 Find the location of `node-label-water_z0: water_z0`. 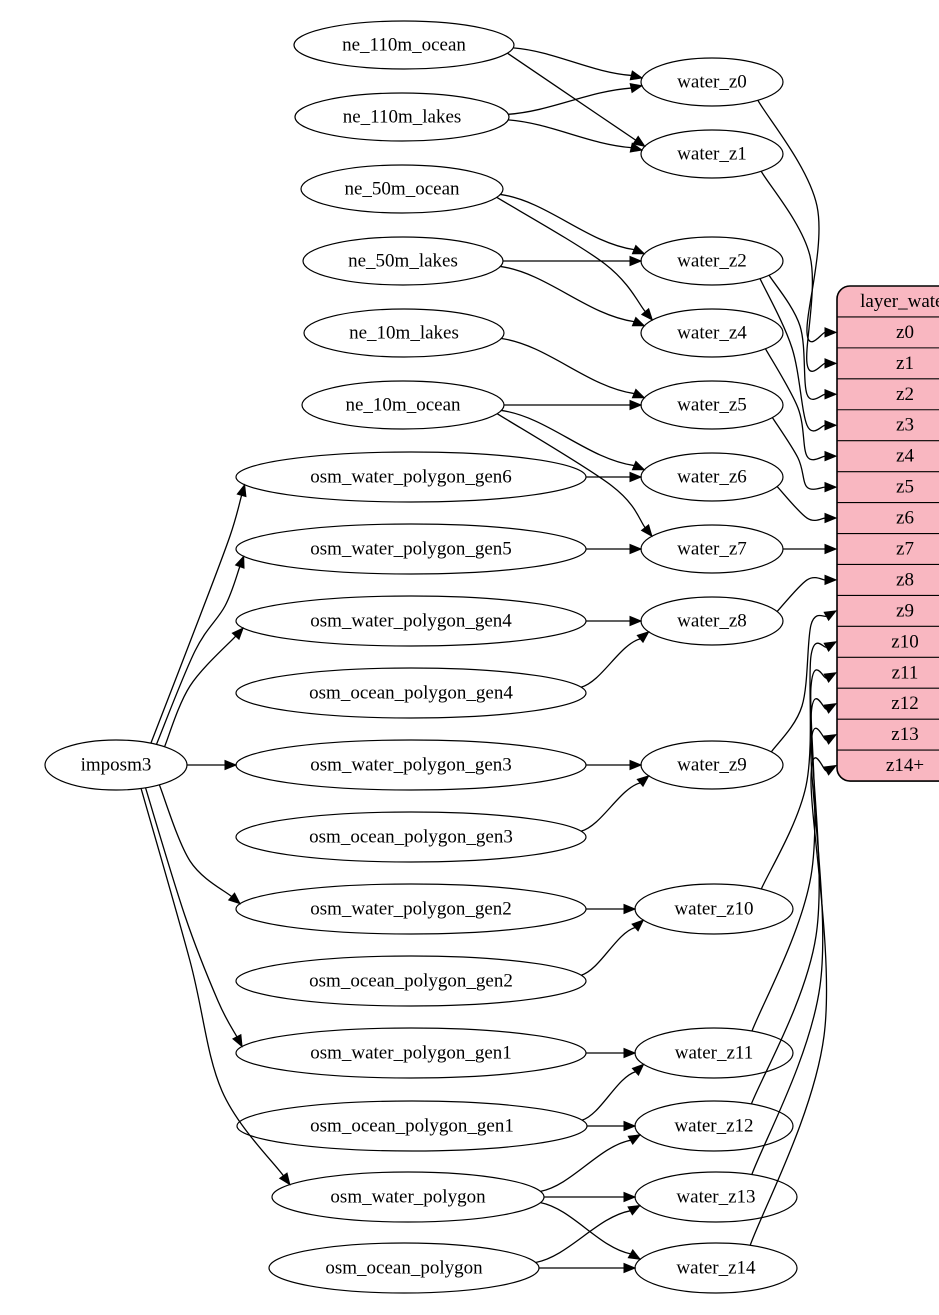

node-label-water_z0: water_z0 is located at coordinates (712, 82).